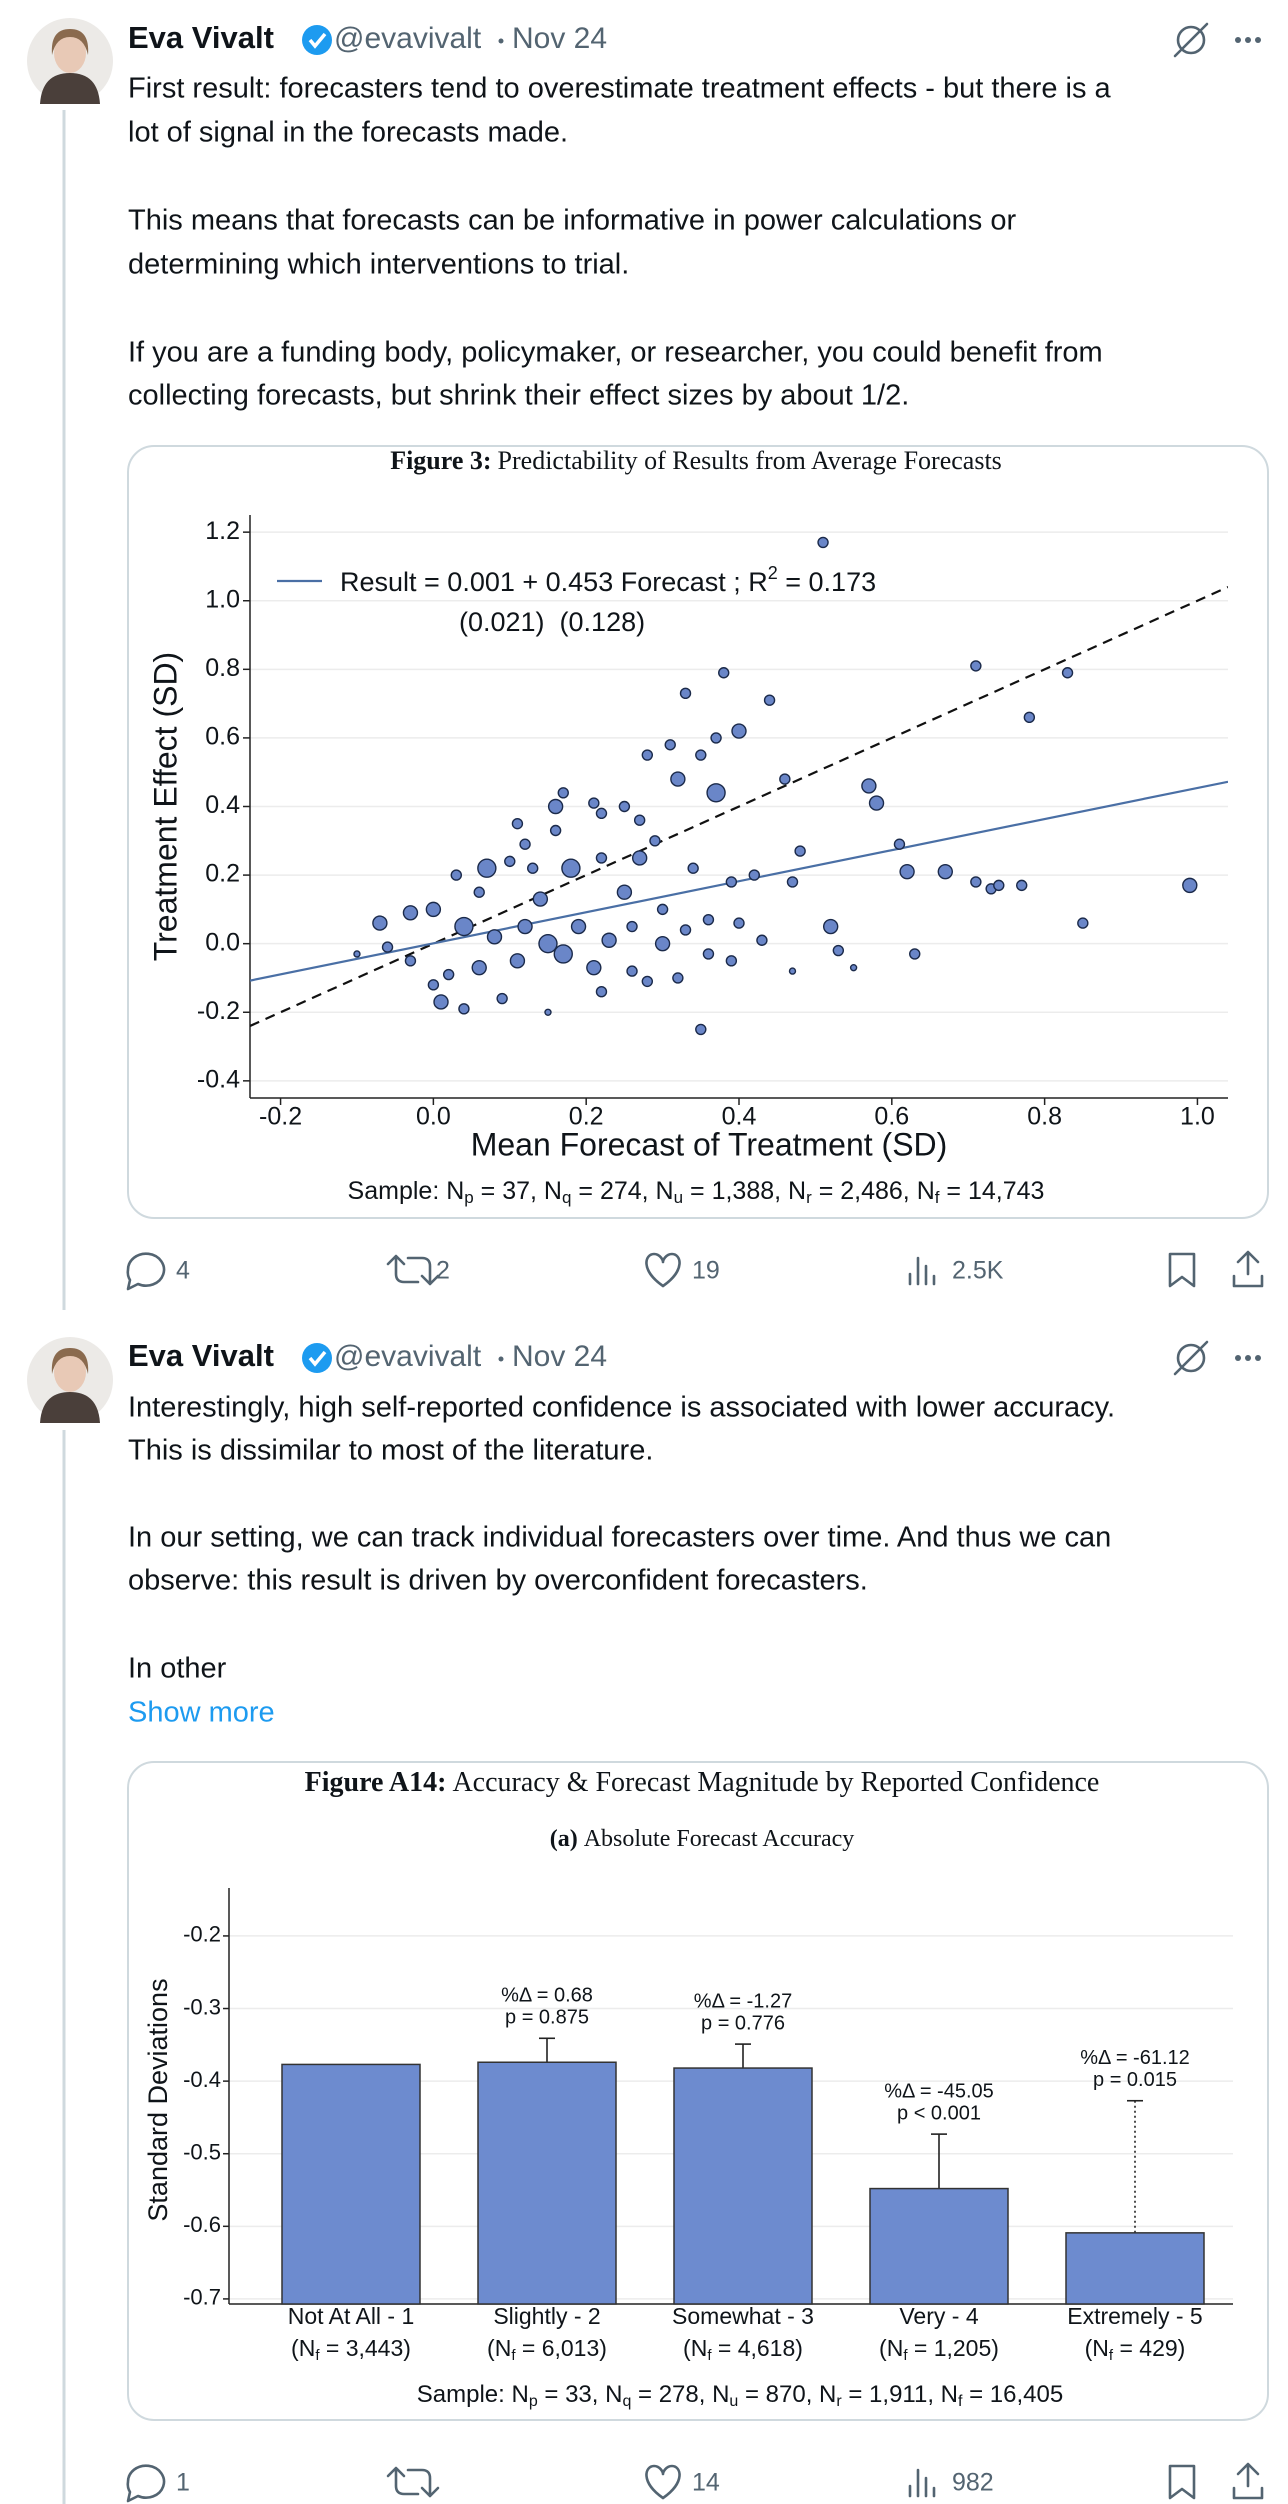 Image resolution: width=1288 pixels, height=2504 pixels. I want to click on chart-title-label: Figure A14:, so click(376, 1782).